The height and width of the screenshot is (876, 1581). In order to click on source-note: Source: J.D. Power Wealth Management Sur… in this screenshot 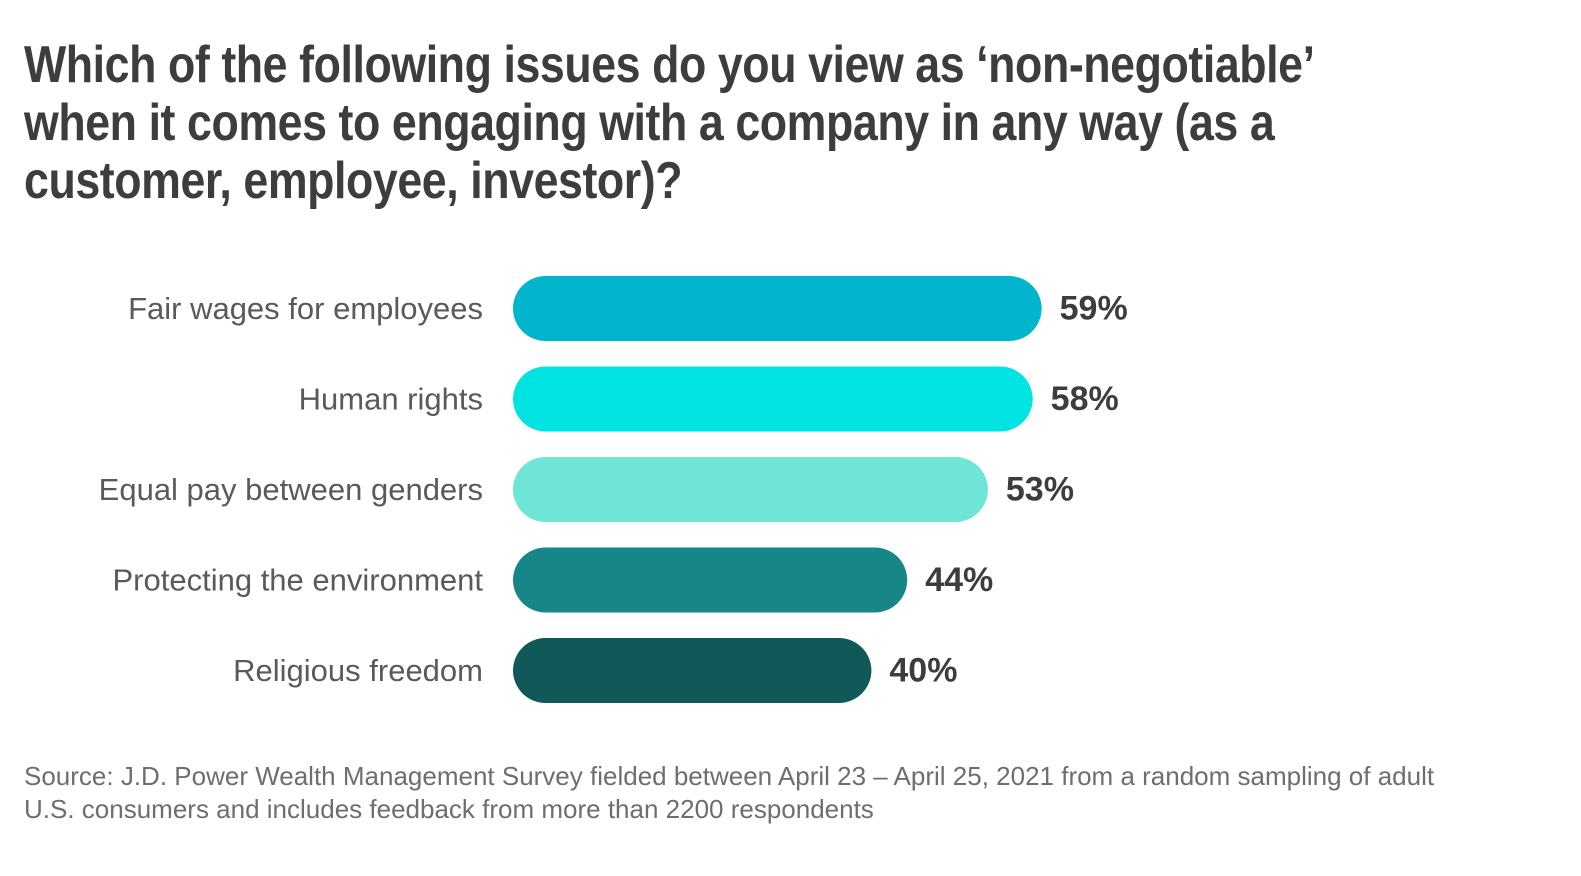, I will do `click(729, 792)`.